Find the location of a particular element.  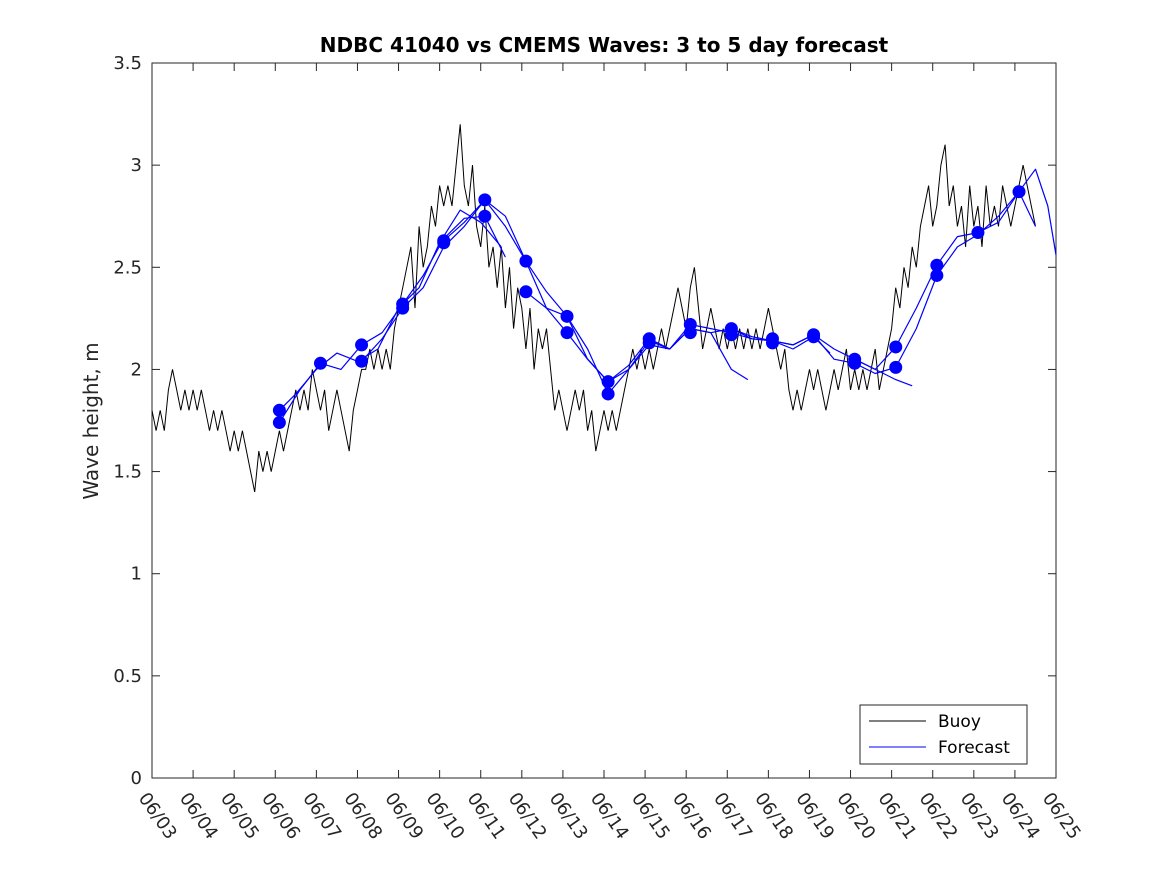

y-tick-label: 2.5 is located at coordinates (127, 267).